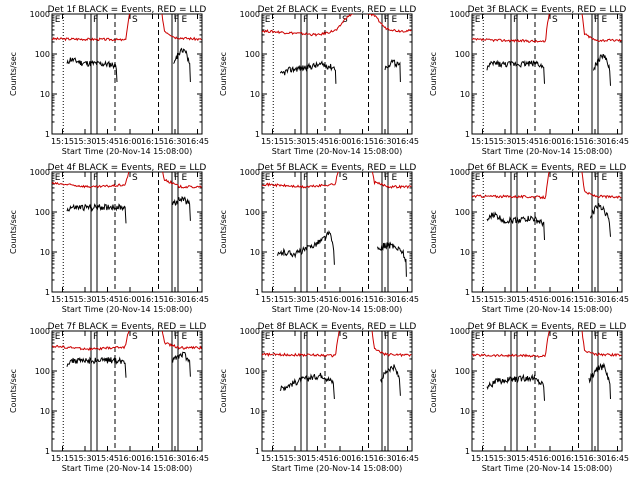 This screenshot has height=480, width=640. Describe the element at coordinates (407, 299) in the screenshot. I see `x-tick-label: 16:45` at that location.